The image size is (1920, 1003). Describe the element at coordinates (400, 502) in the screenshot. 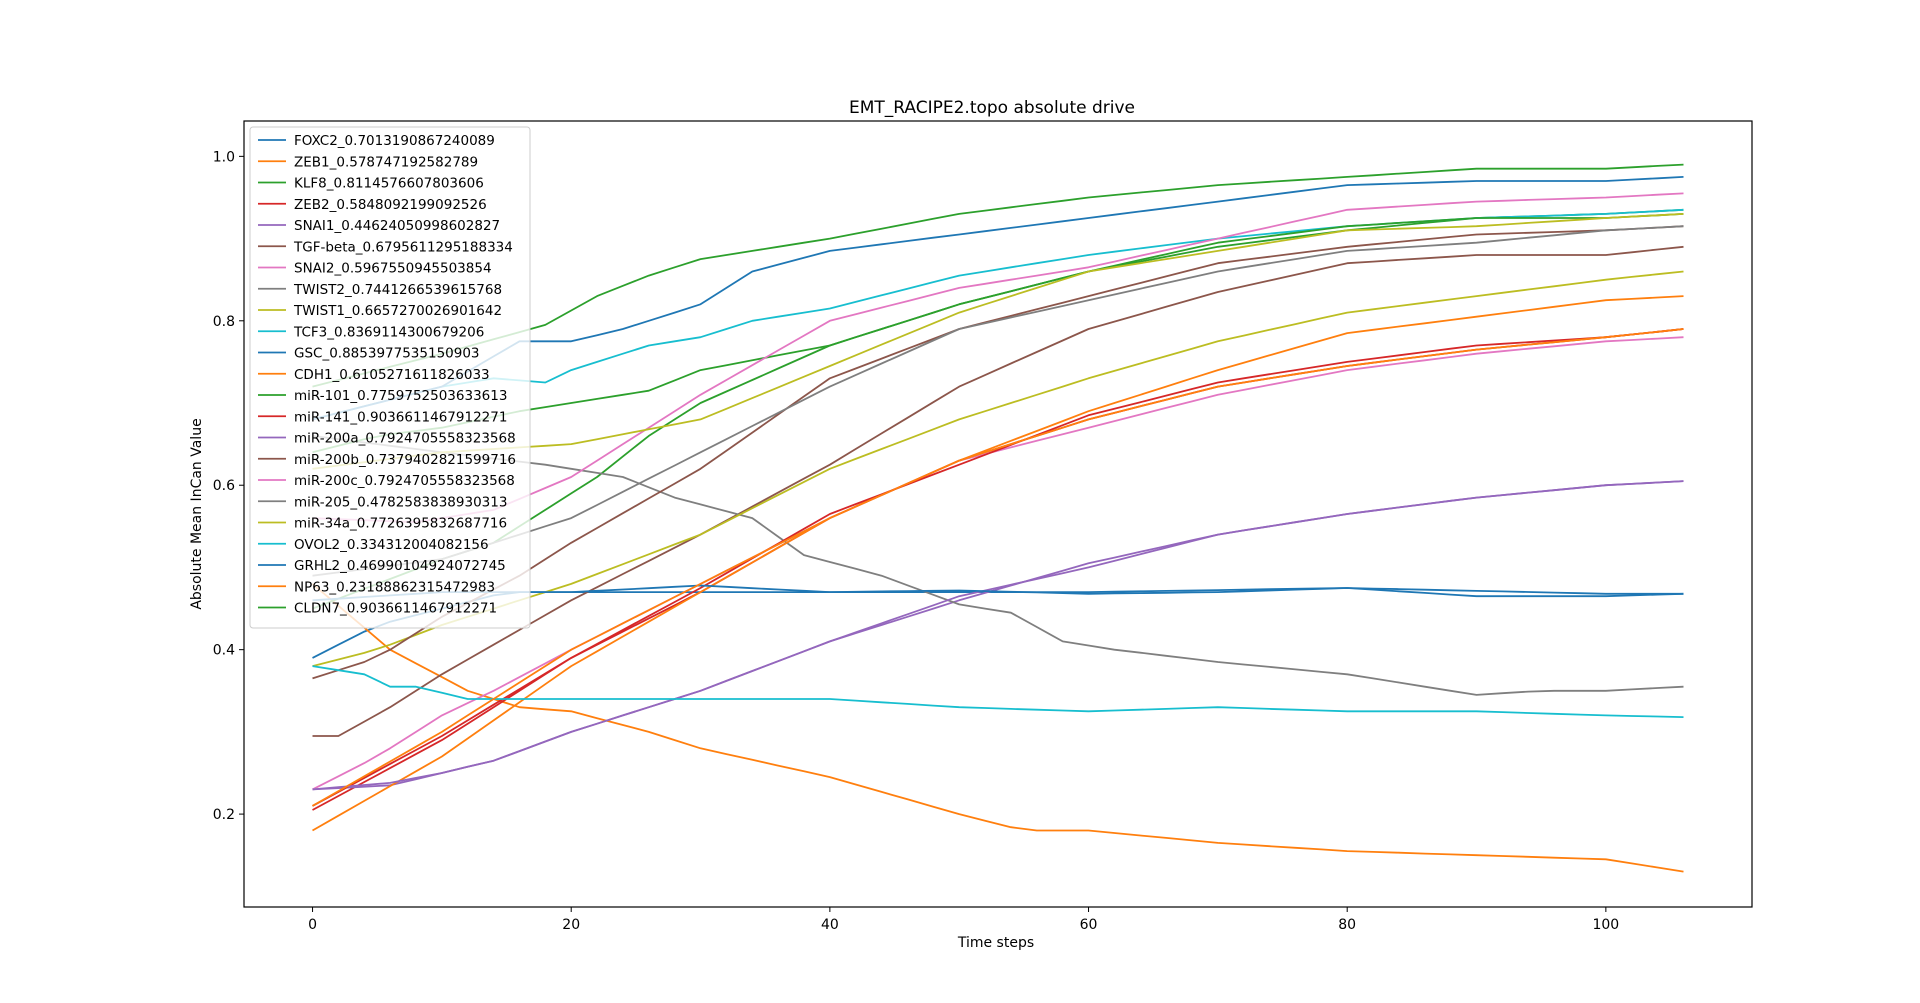

I see `legend-label: miR-205_0.4782583838930313` at that location.